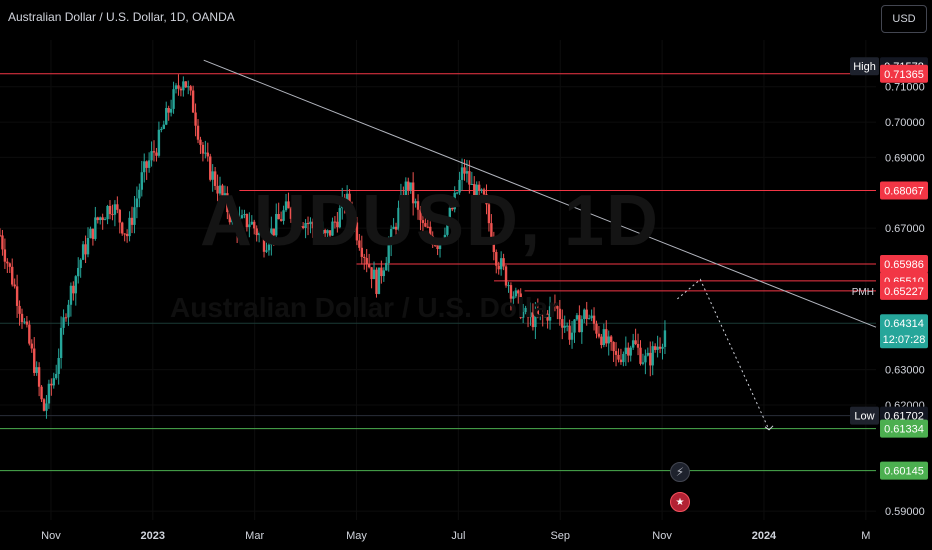 This screenshot has height=550, width=932. What do you see at coordinates (51, 536) in the screenshot?
I see `x-tick-label-0: Nov` at bounding box center [51, 536].